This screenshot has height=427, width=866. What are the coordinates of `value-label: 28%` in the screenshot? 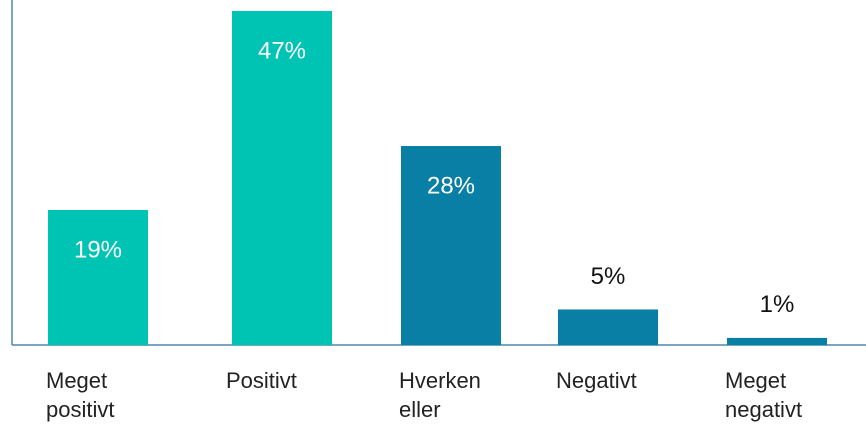 It's located at (451, 185).